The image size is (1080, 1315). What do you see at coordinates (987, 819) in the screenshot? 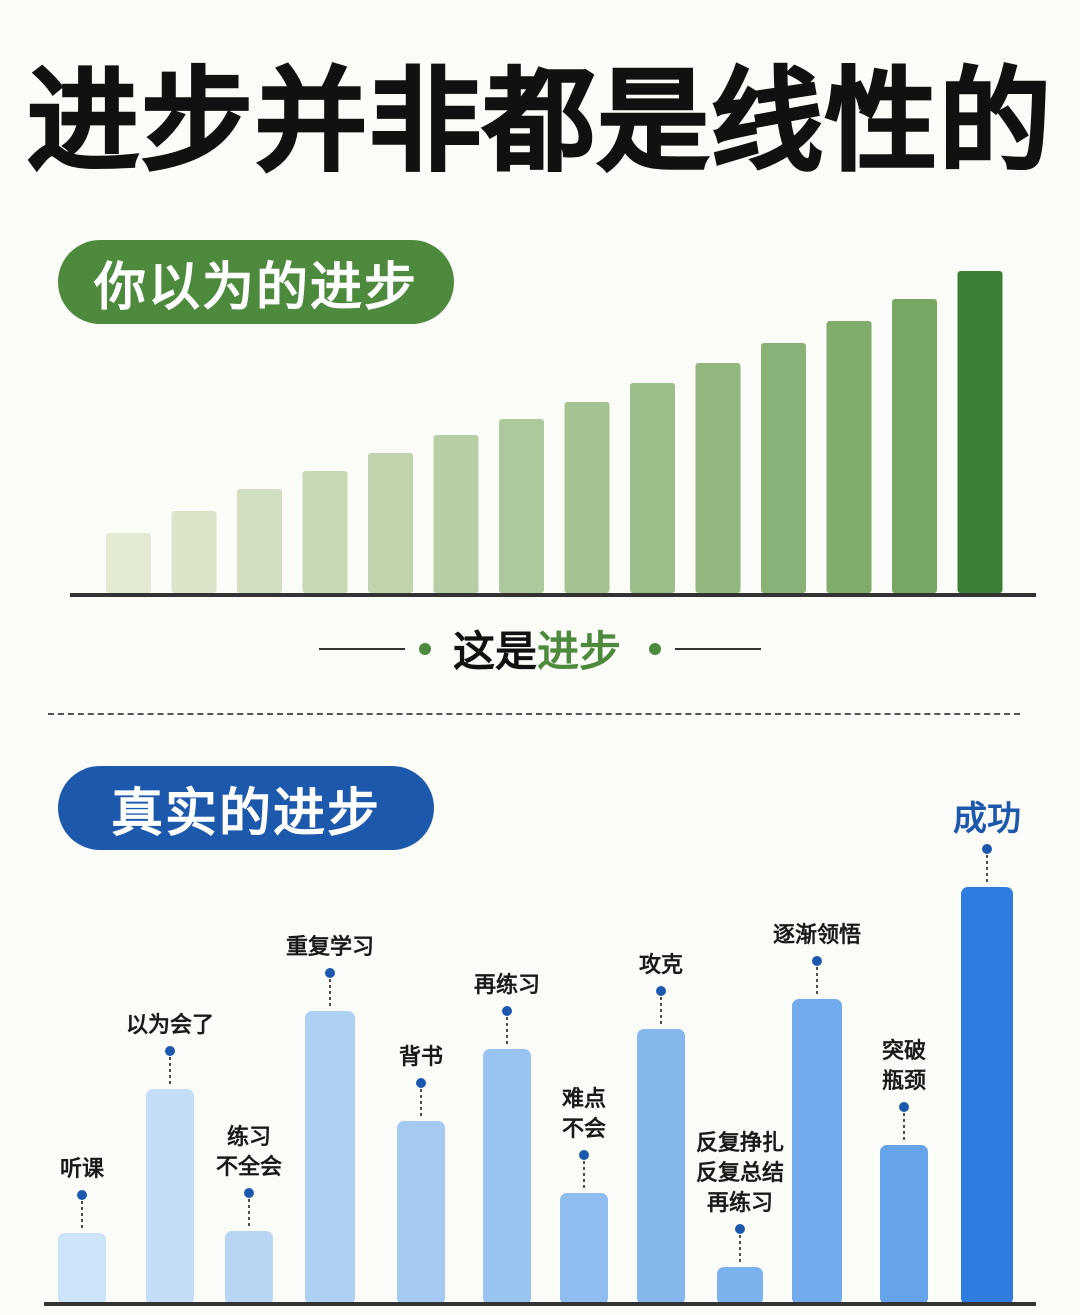
I see `real-label-12: 成功` at bounding box center [987, 819].